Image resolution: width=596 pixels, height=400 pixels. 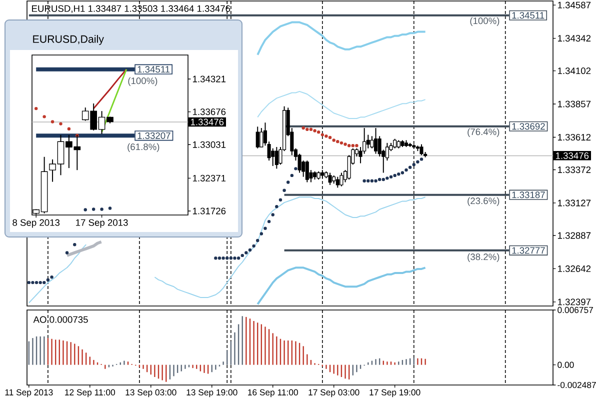 What do you see at coordinates (574, 302) in the screenshot?
I see `y-tick-label: 1.32397` at bounding box center [574, 302].